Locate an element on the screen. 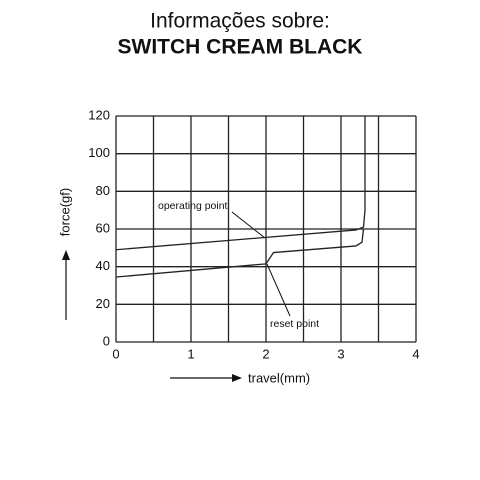  chart-title: Informações sobre: is located at coordinates (240, 21).